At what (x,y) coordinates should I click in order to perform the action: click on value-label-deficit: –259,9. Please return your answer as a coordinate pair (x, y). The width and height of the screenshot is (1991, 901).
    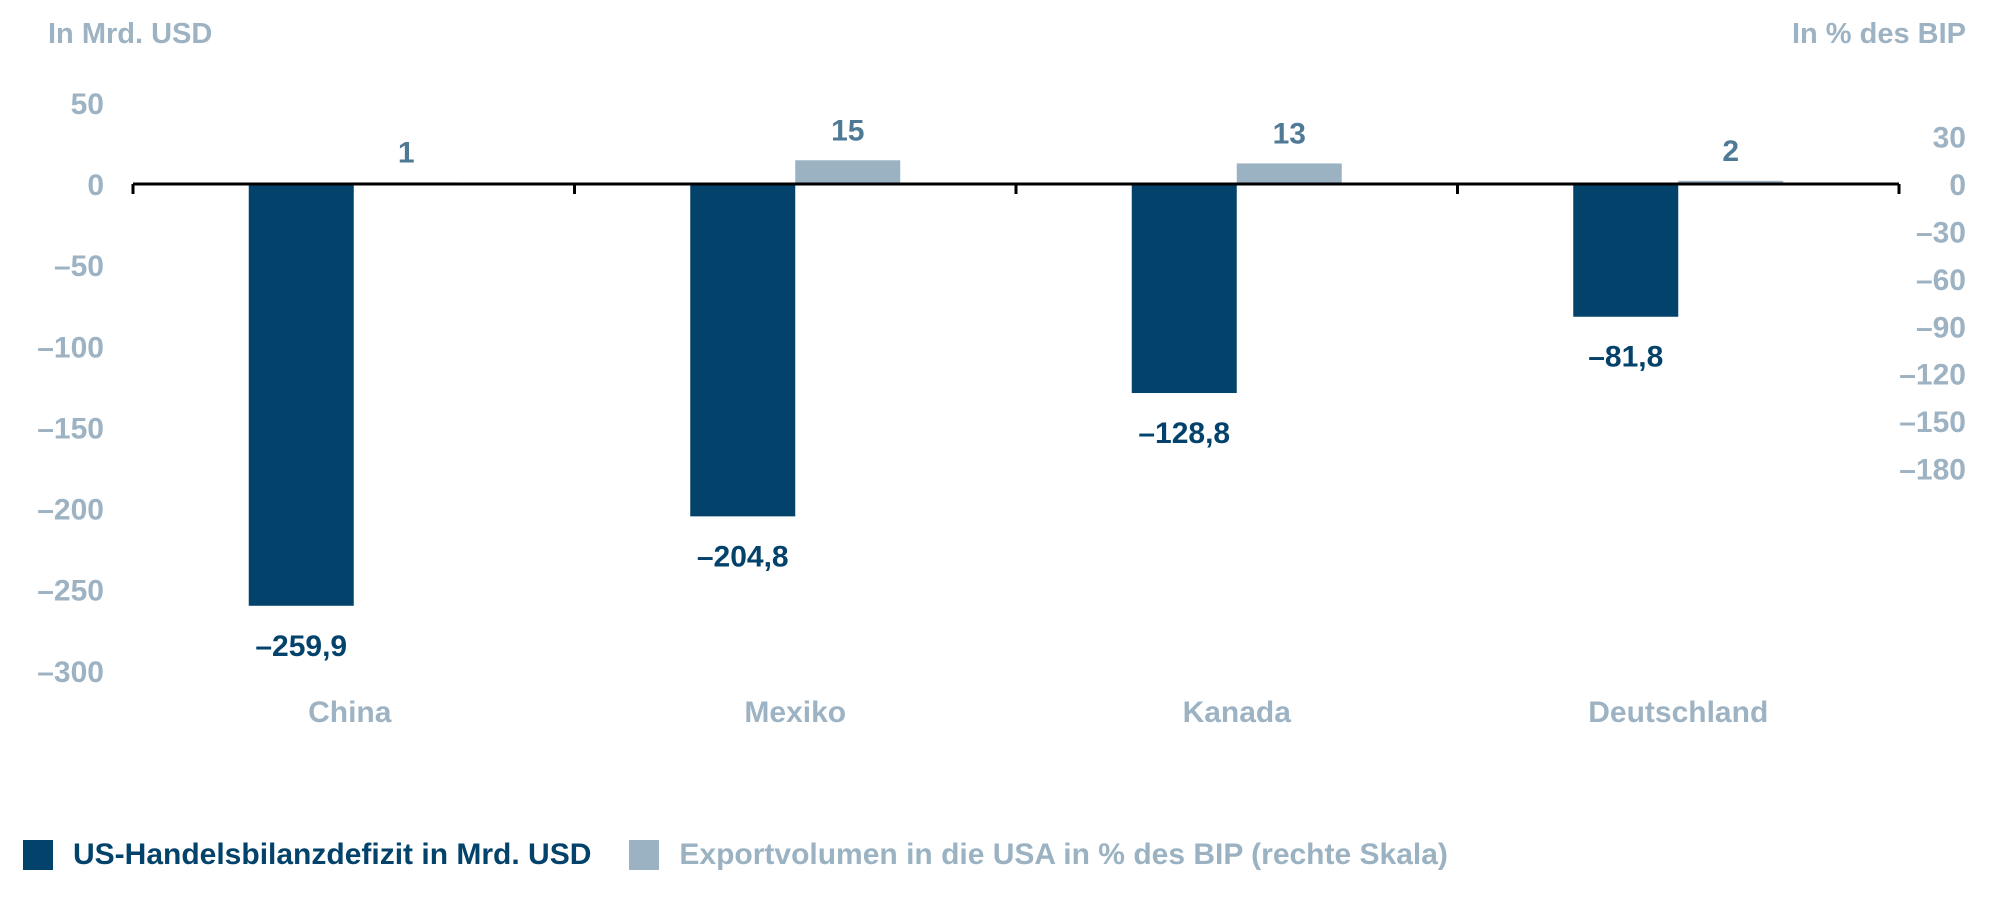
    Looking at the image, I should click on (301, 646).